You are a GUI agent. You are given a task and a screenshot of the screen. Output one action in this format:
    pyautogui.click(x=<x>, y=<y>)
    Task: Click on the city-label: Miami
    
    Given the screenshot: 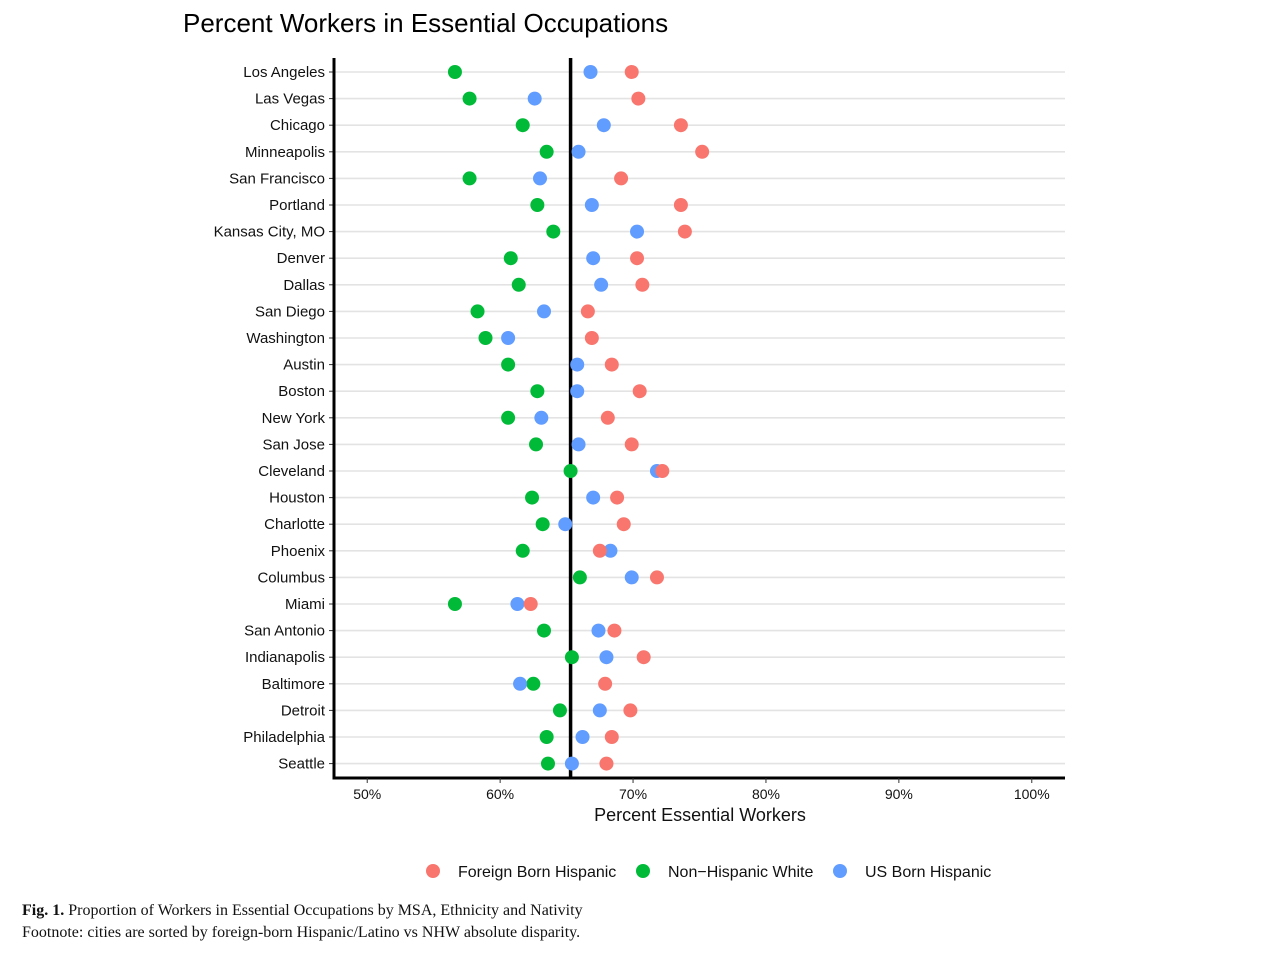 What is the action you would take?
    pyautogui.click(x=305, y=604)
    